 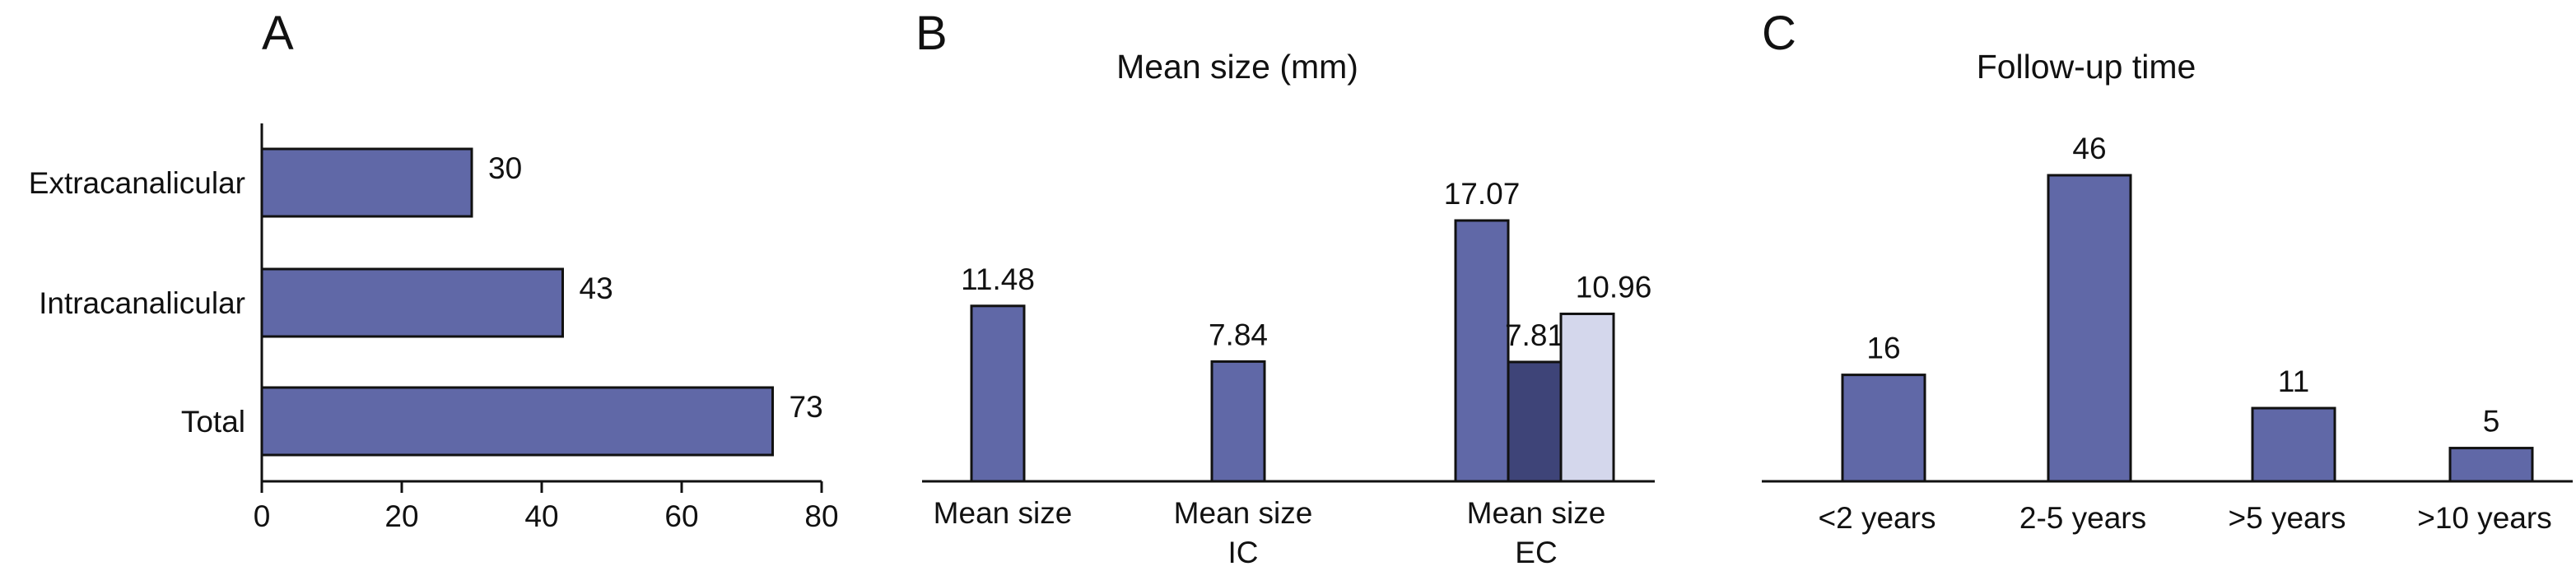 I want to click on panel-c-value-label: 46, so click(x=2089, y=148).